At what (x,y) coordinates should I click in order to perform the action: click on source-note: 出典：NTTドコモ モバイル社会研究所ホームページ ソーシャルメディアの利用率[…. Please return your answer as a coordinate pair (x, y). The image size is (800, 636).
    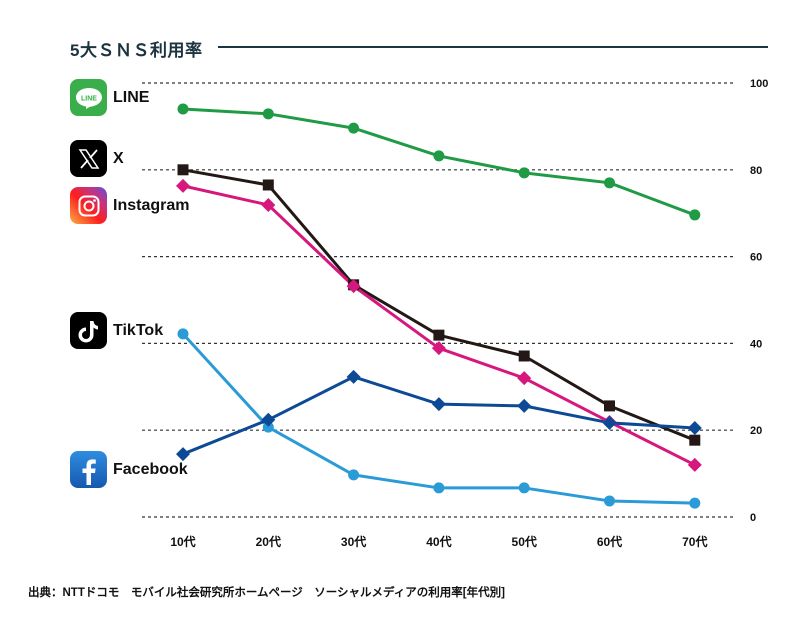
    Looking at the image, I should click on (266, 593).